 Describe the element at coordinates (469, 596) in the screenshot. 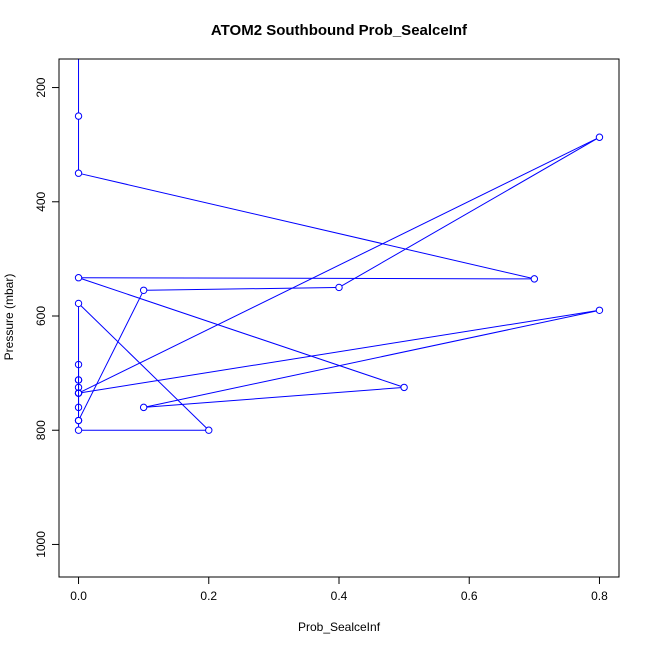

I see `x-tick-label: 0.6` at that location.